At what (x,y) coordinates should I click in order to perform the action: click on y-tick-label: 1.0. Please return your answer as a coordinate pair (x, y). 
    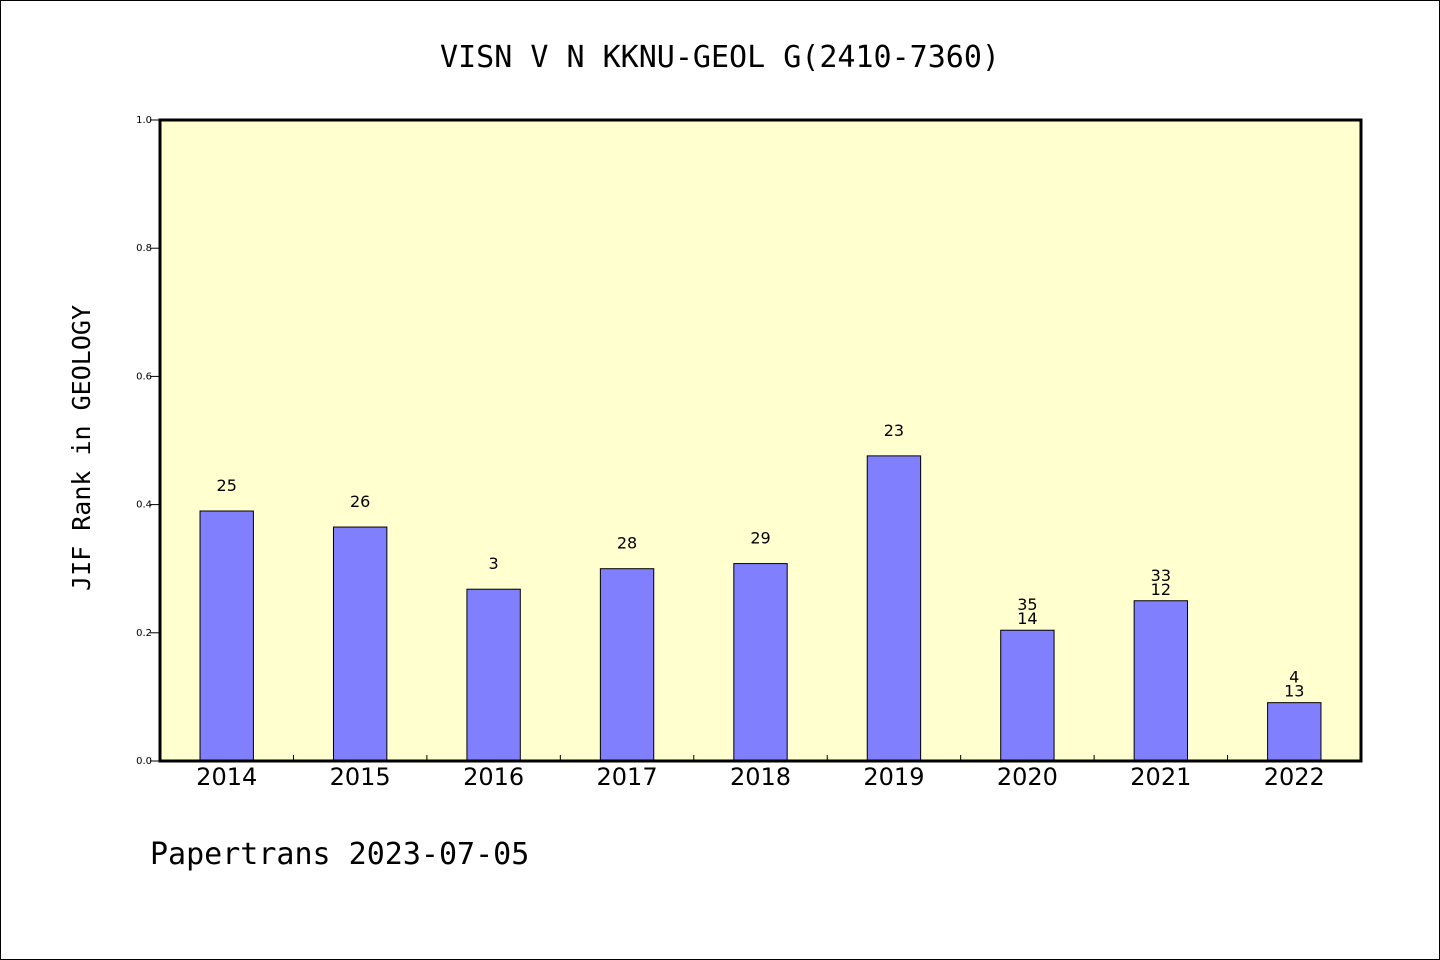
    Looking at the image, I should click on (144, 120).